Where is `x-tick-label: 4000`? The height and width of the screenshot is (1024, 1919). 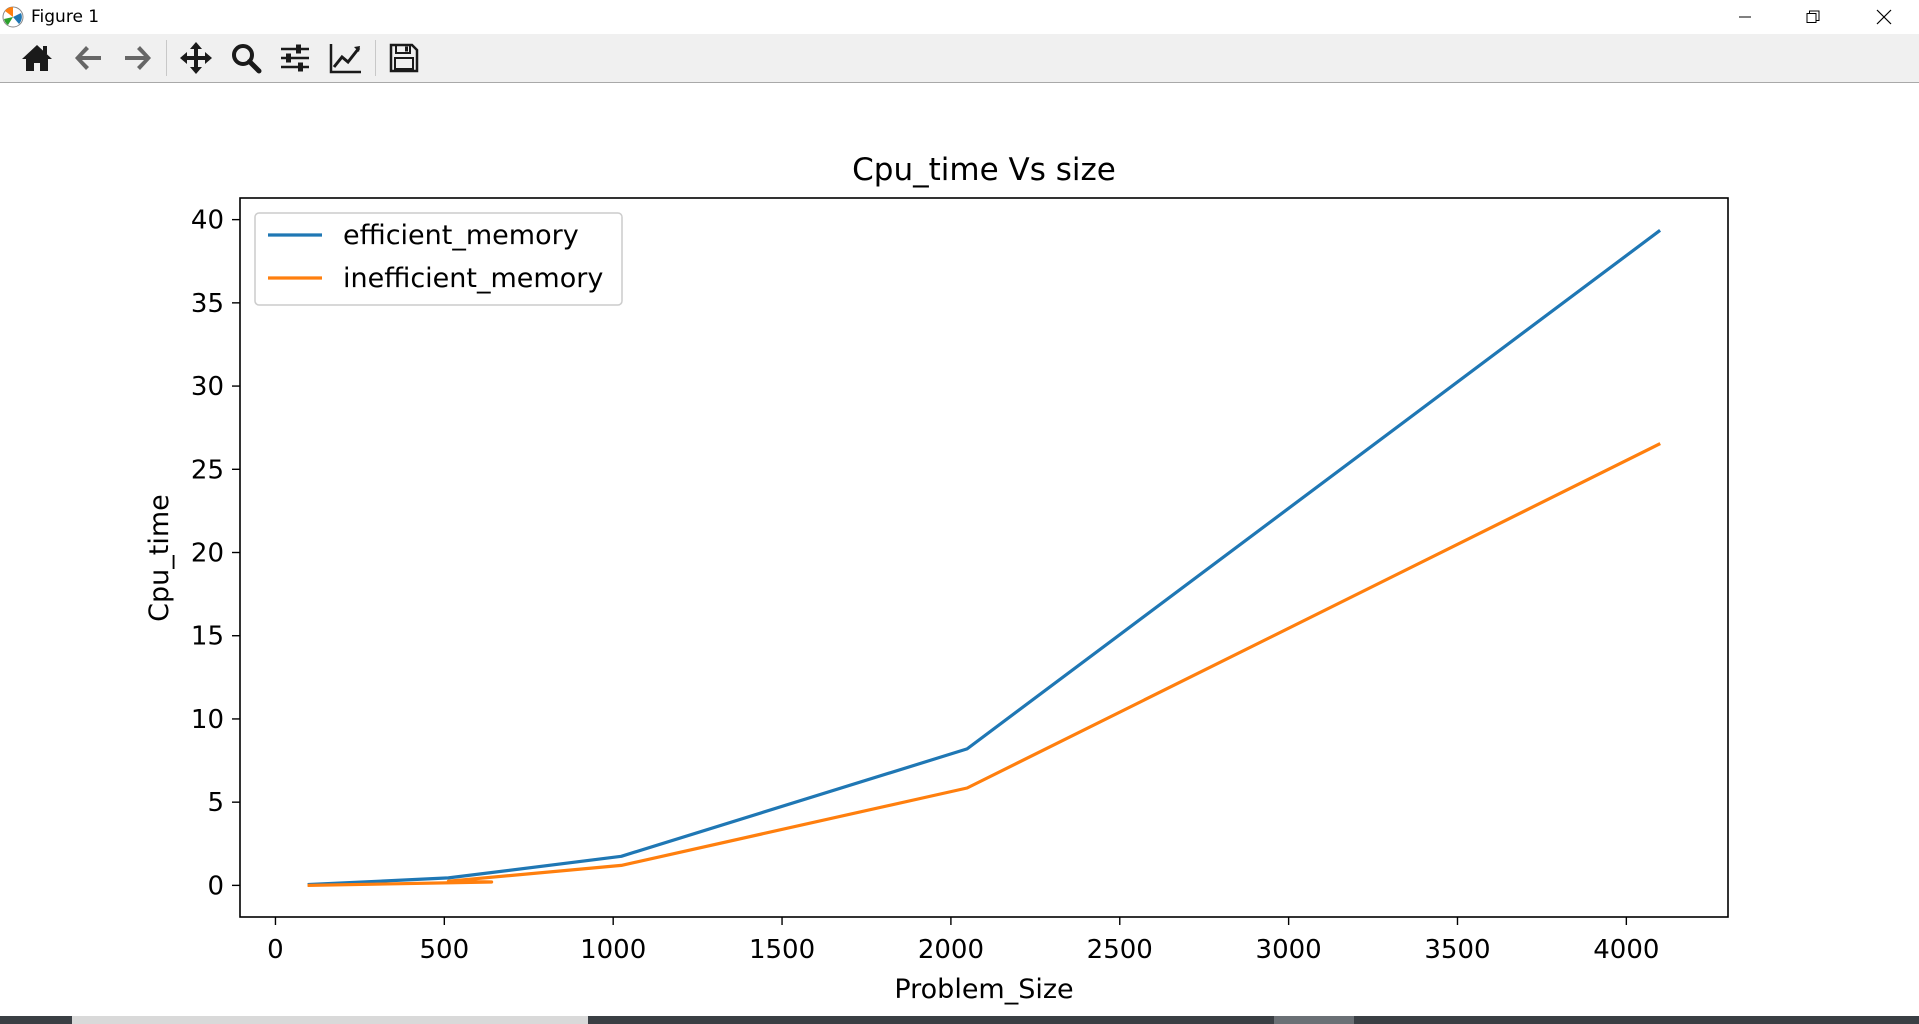 x-tick-label: 4000 is located at coordinates (1626, 950).